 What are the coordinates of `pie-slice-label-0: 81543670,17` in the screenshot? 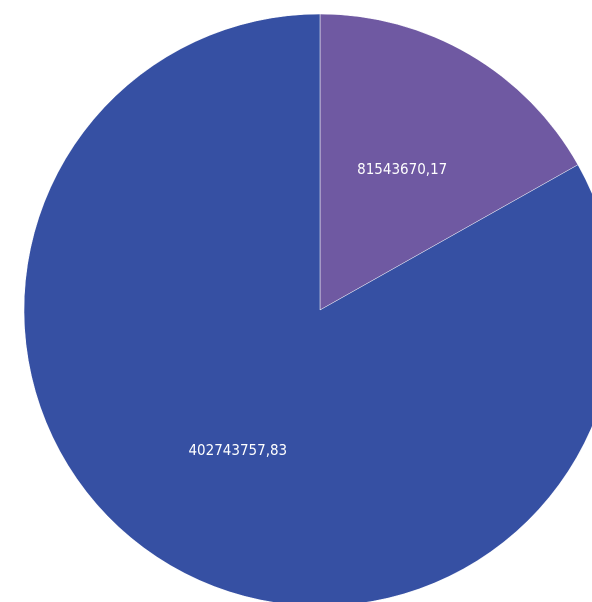 It's located at (402, 169).